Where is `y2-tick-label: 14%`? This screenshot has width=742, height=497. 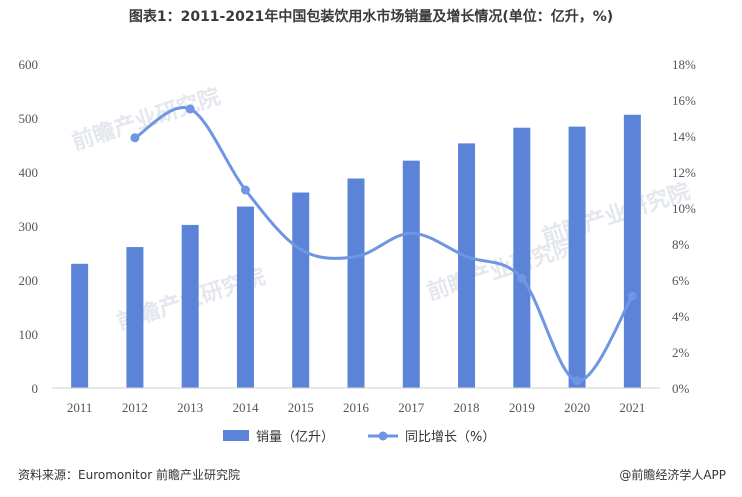 y2-tick-label: 14% is located at coordinates (684, 136).